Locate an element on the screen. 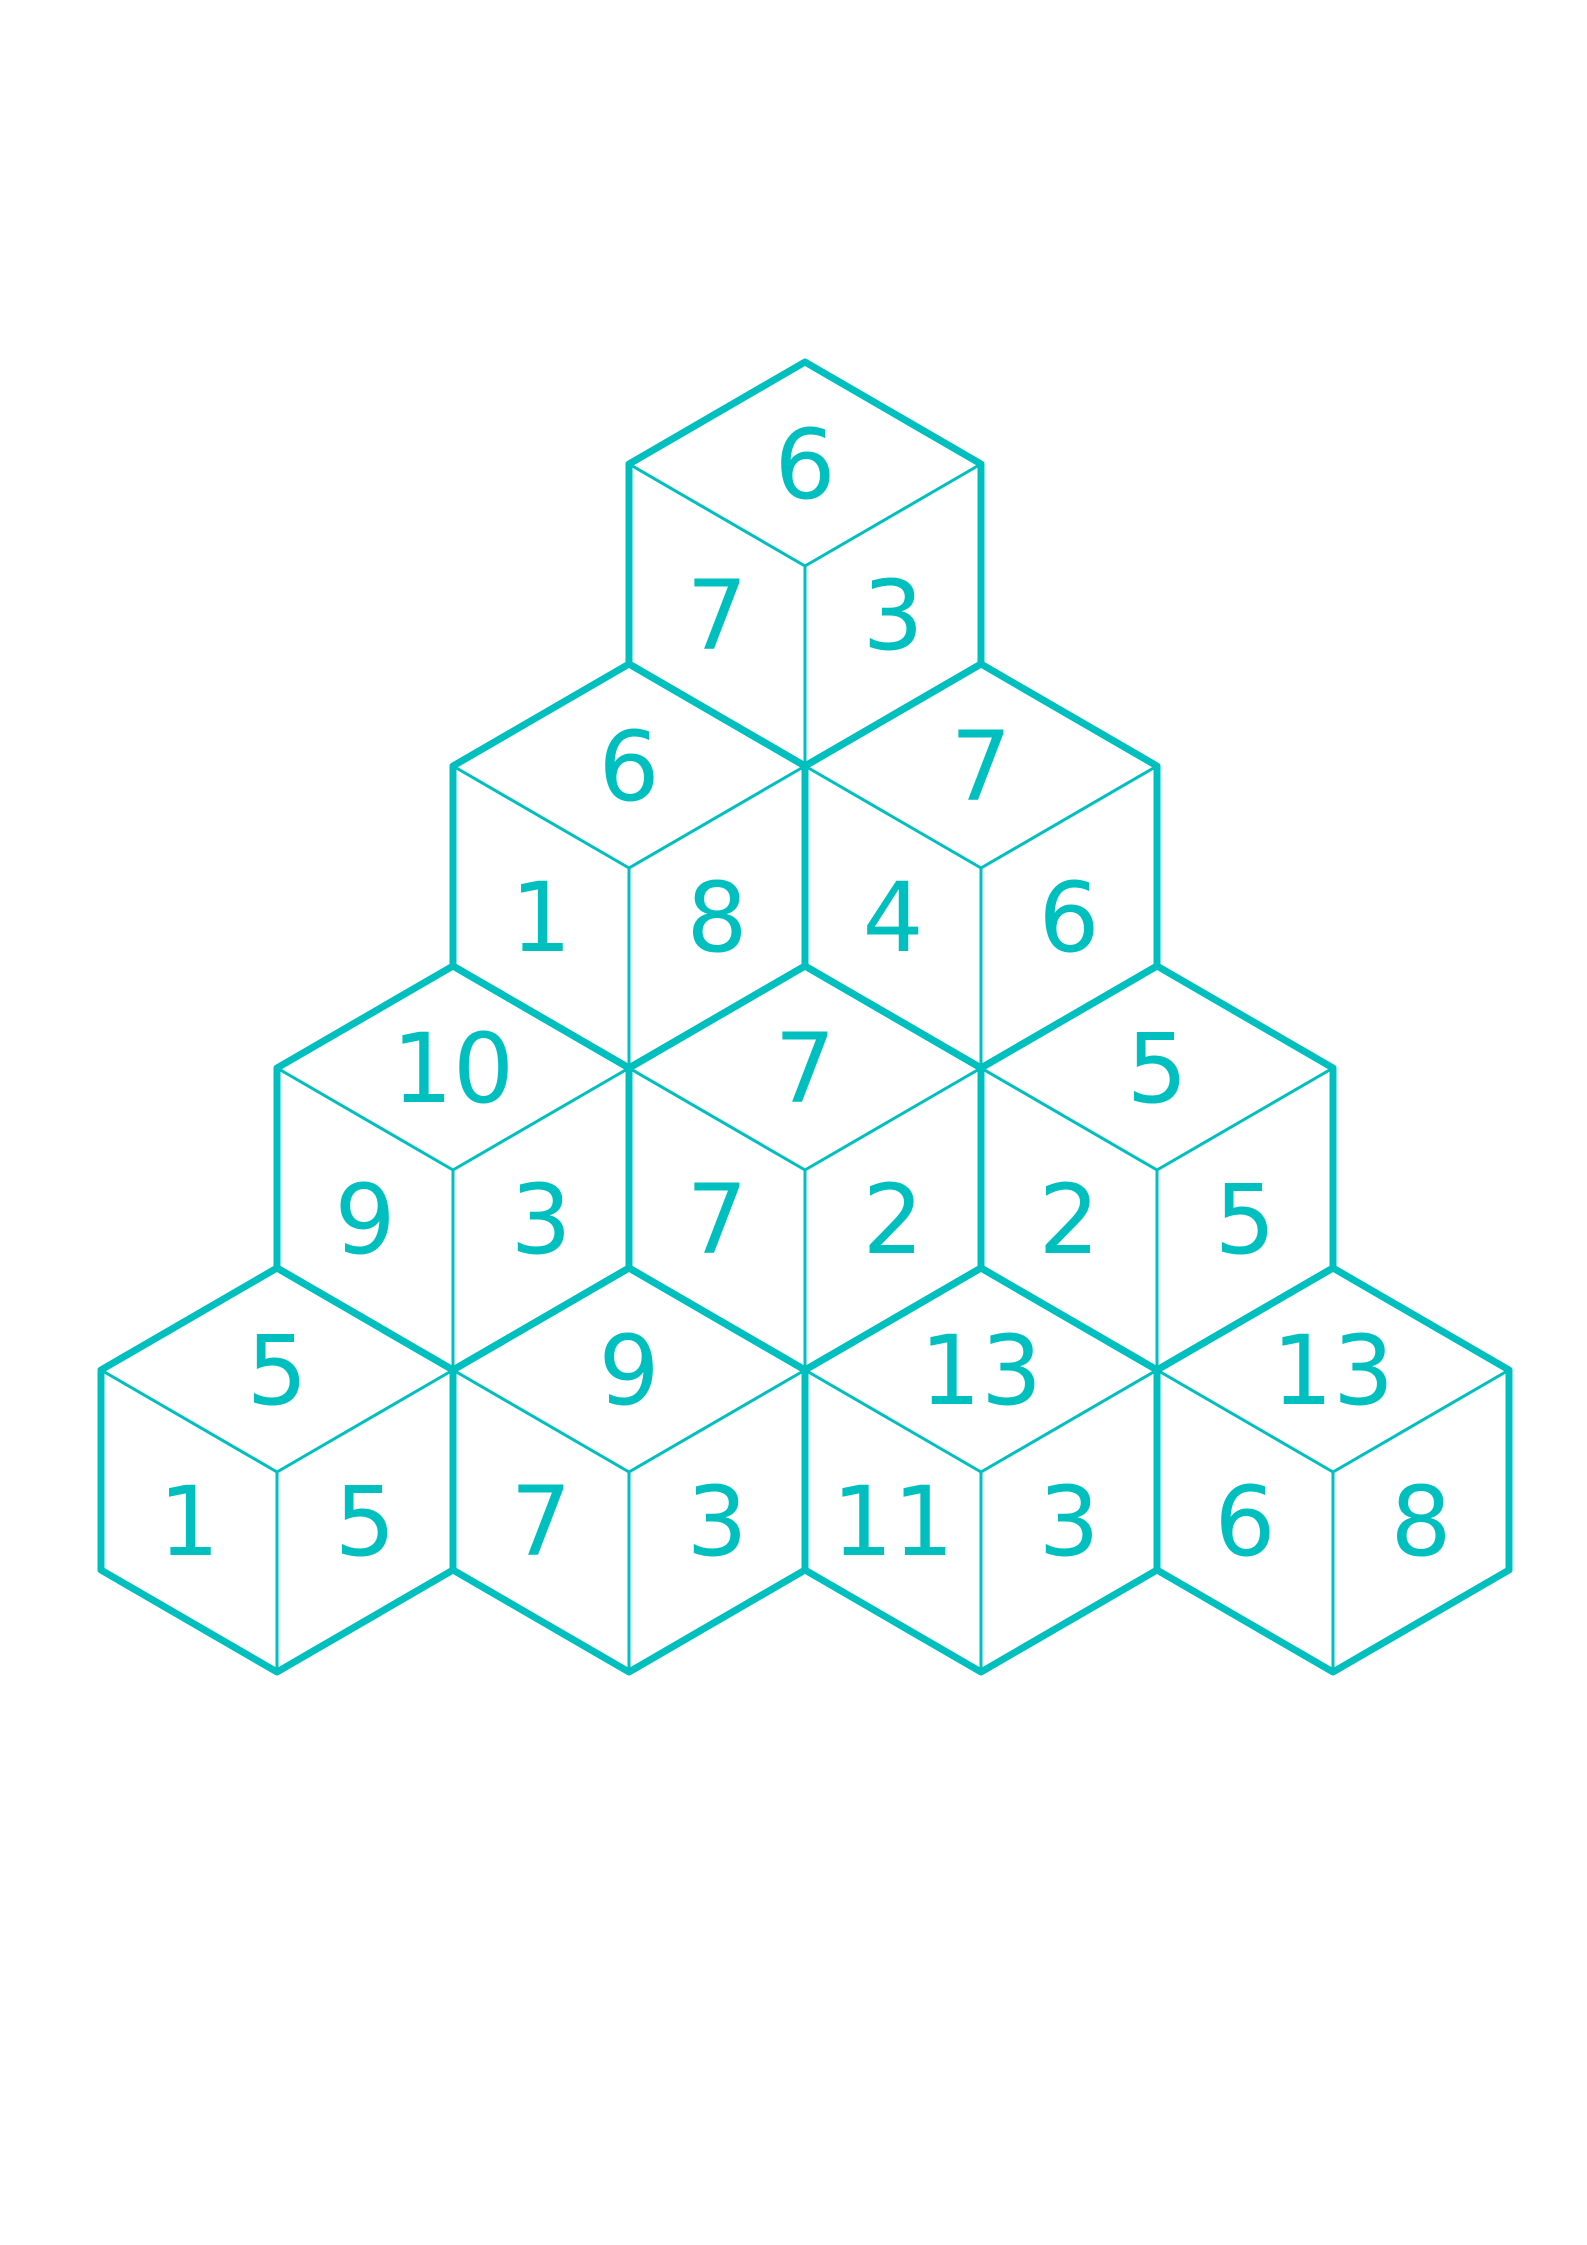  cube-r3-c1: 10 9 3 is located at coordinates (453, 1168).